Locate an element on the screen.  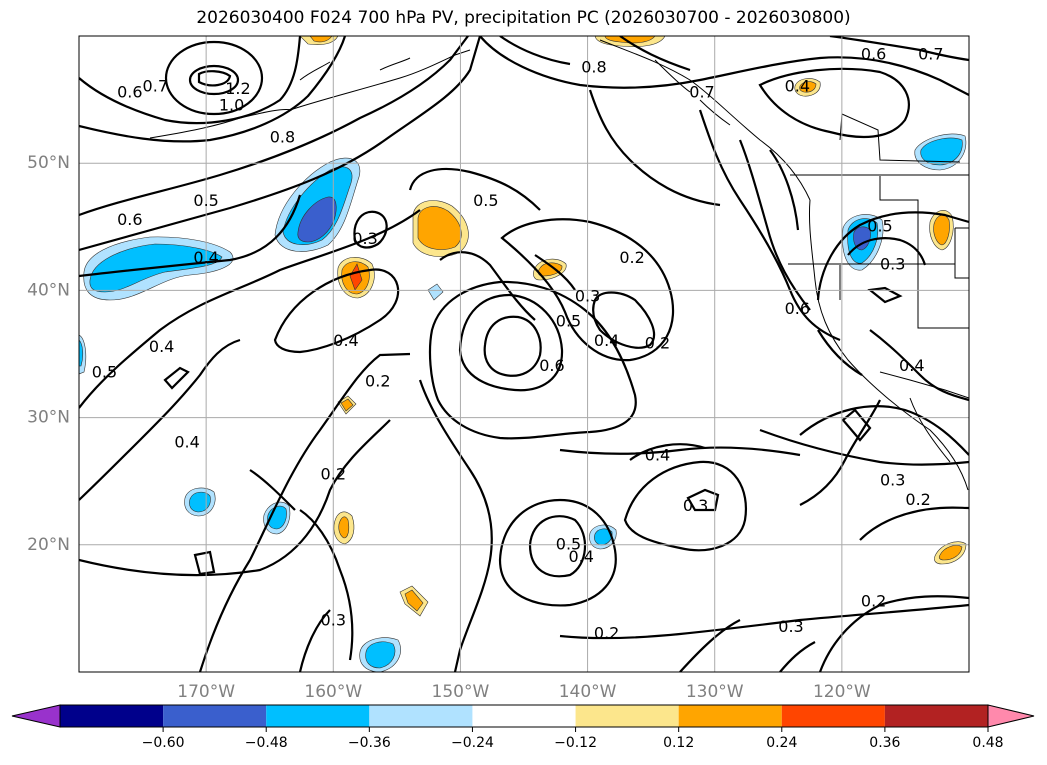
colorbar-frame is located at coordinates (524, 716).